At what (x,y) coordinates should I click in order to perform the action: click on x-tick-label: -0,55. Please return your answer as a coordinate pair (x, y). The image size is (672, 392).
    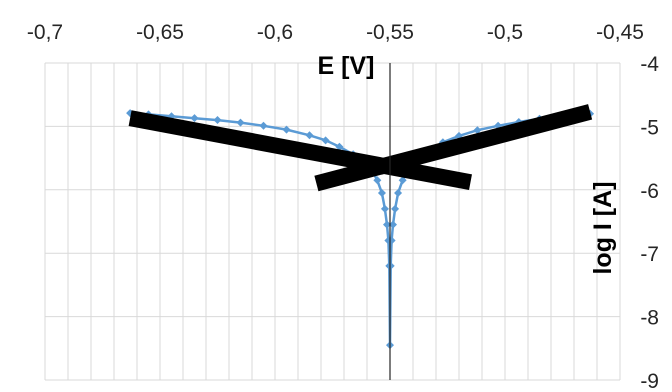
    Looking at the image, I should click on (390, 32).